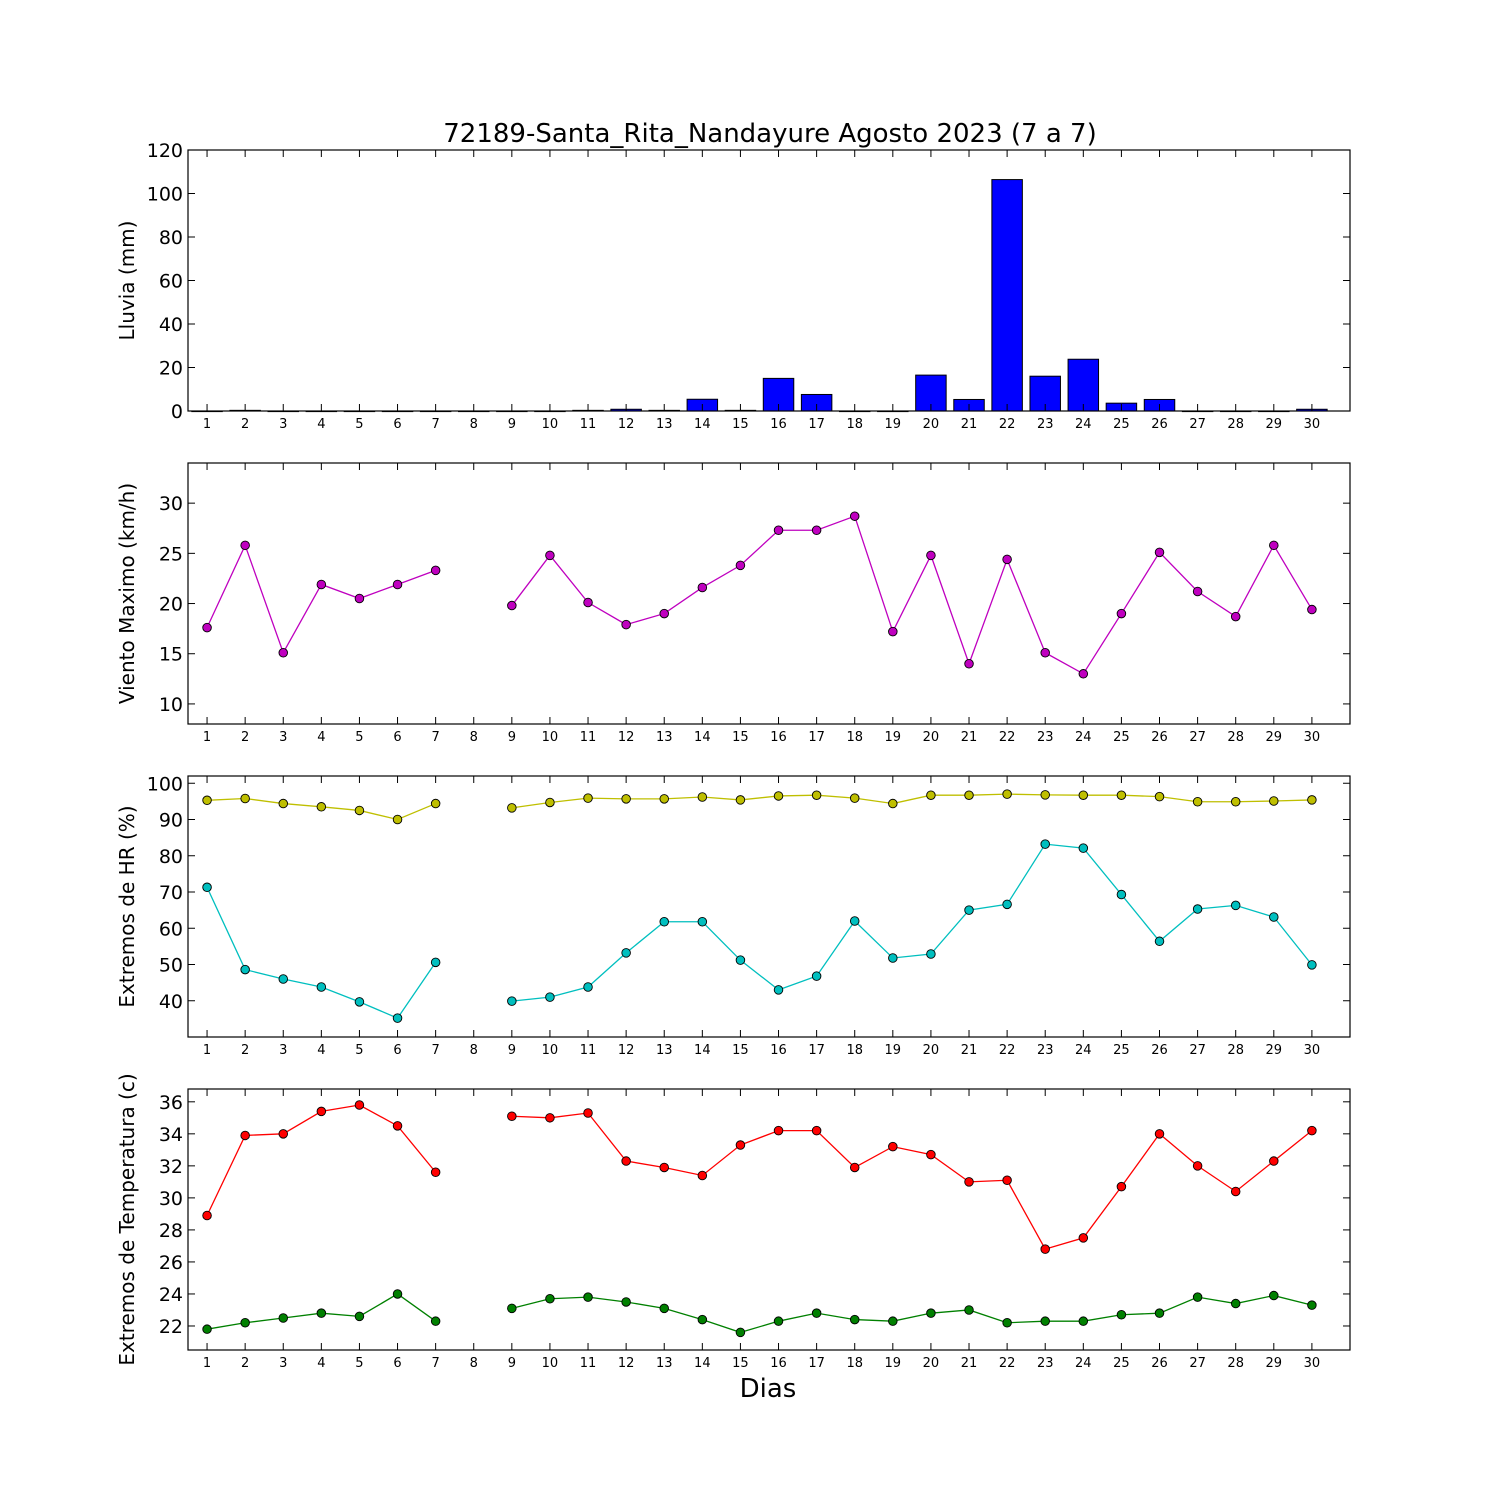  Describe the element at coordinates (359, 1050) in the screenshot. I see `x-tick-label: 5` at that location.